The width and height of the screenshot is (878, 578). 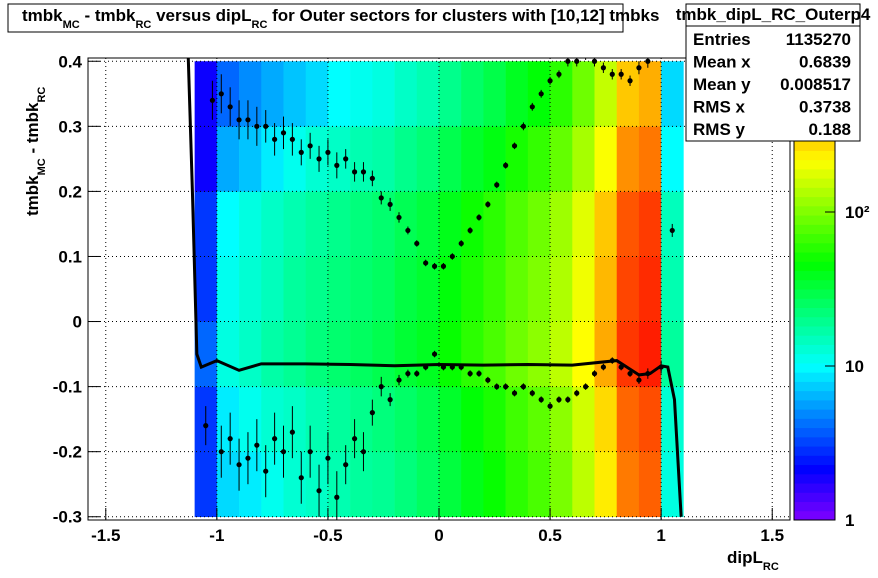 I want to click on chart-title-part: MC, so click(x=71, y=25).